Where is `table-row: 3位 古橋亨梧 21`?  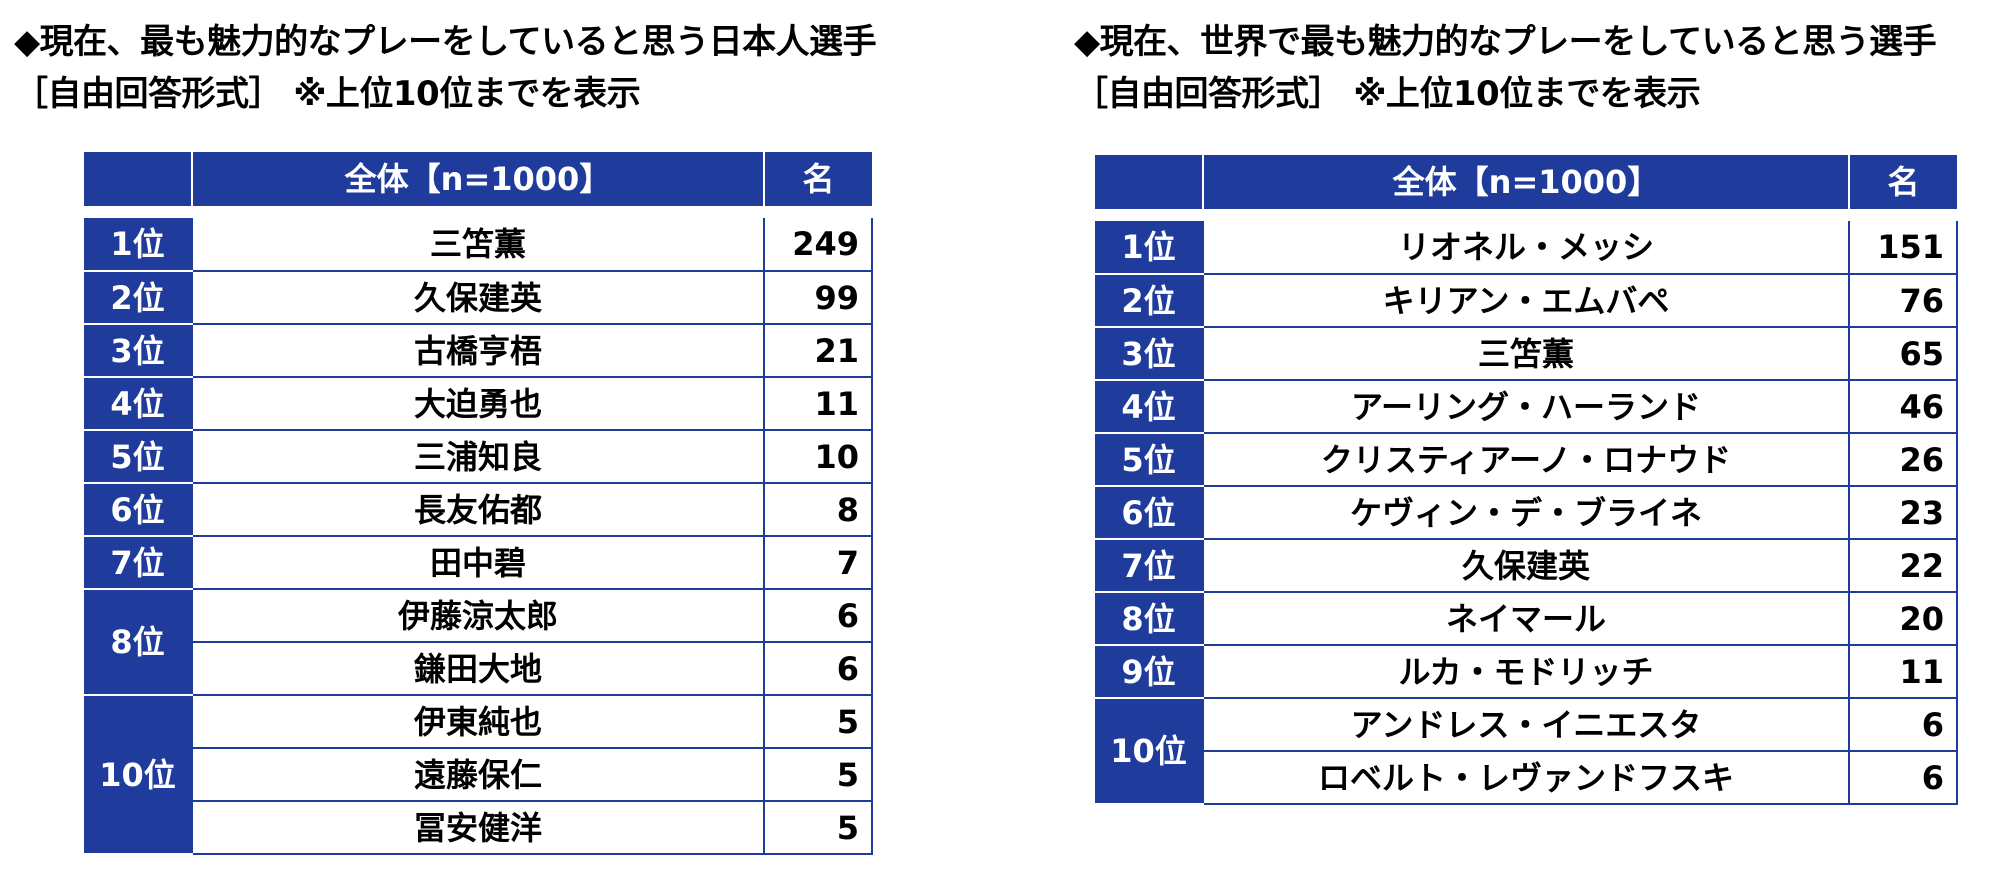
table-row: 3位 古橋亨梧 21 is located at coordinates (478, 351).